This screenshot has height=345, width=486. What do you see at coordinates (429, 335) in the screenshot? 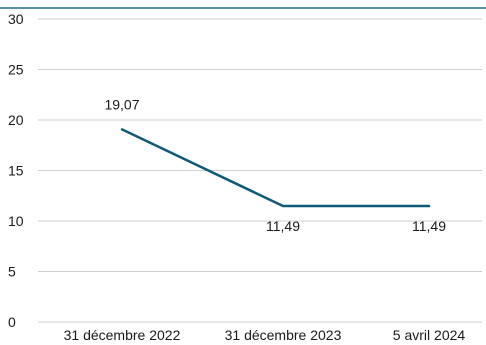
I see `x-tick-label: 5 avril 2024` at bounding box center [429, 335].